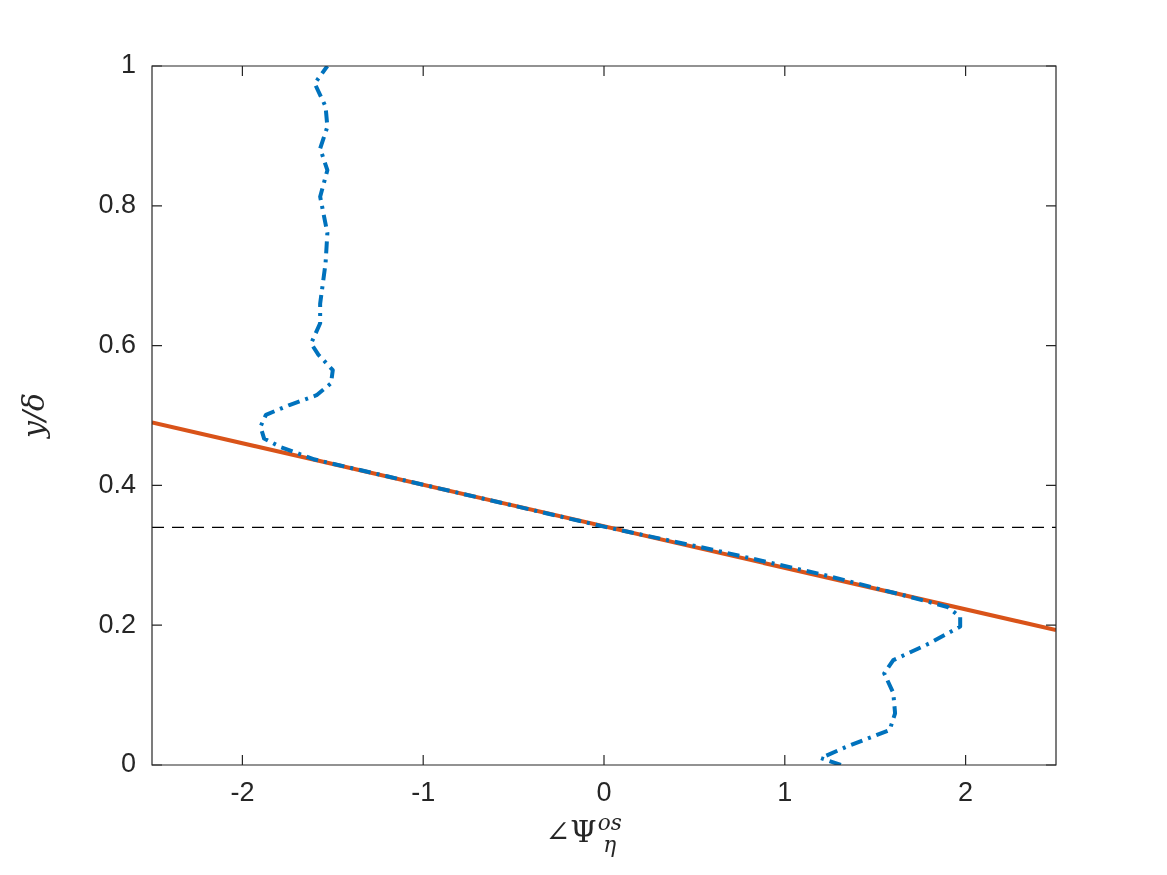 The image size is (1167, 875). I want to click on y-tick-label: 0.4, so click(117, 483).